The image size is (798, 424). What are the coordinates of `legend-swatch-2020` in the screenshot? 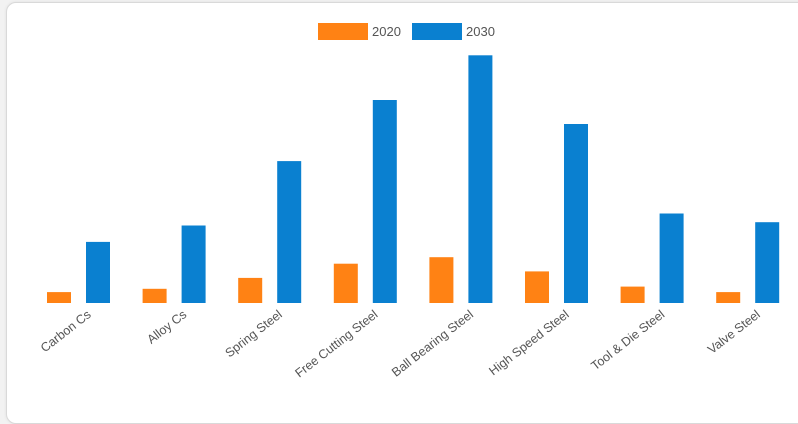 It's located at (343, 31).